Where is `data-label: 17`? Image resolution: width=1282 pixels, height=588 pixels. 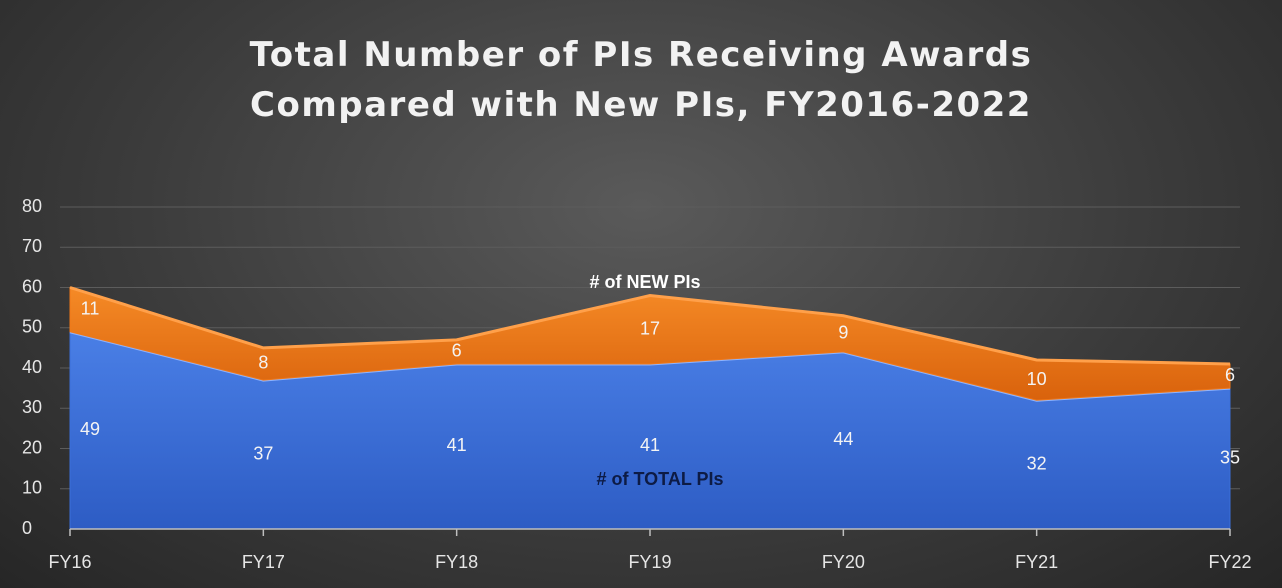 data-label: 17 is located at coordinates (650, 329).